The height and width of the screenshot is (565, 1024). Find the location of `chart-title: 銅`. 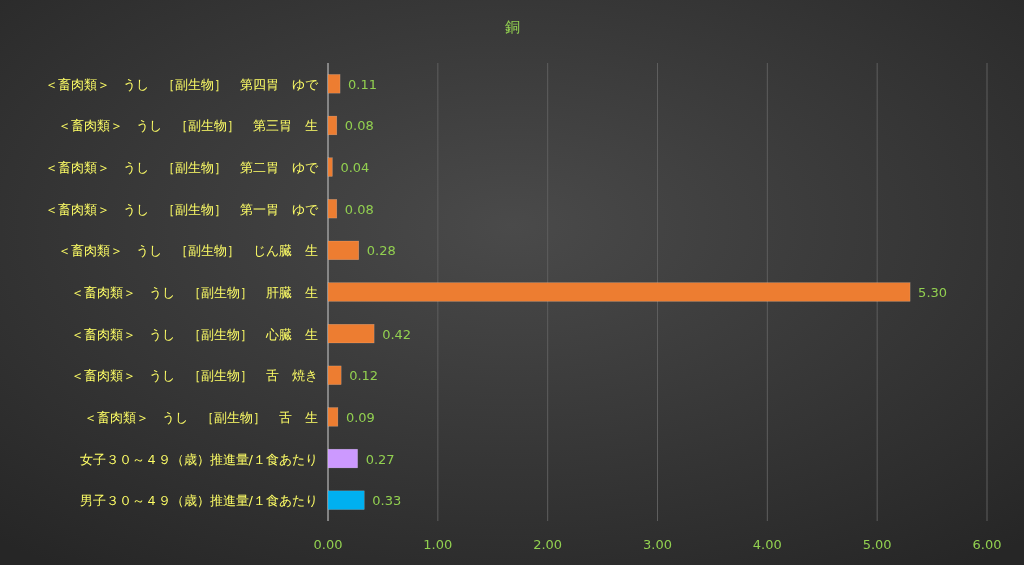

chart-title: 銅 is located at coordinates (512, 27).